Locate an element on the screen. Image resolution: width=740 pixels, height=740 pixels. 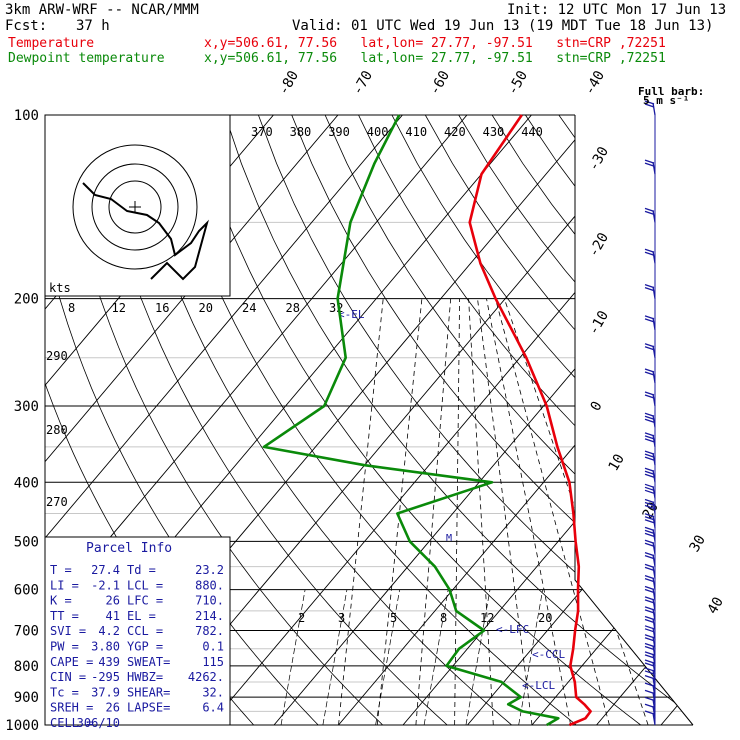
parcel-value: 32. is located at coordinates (213, 692).